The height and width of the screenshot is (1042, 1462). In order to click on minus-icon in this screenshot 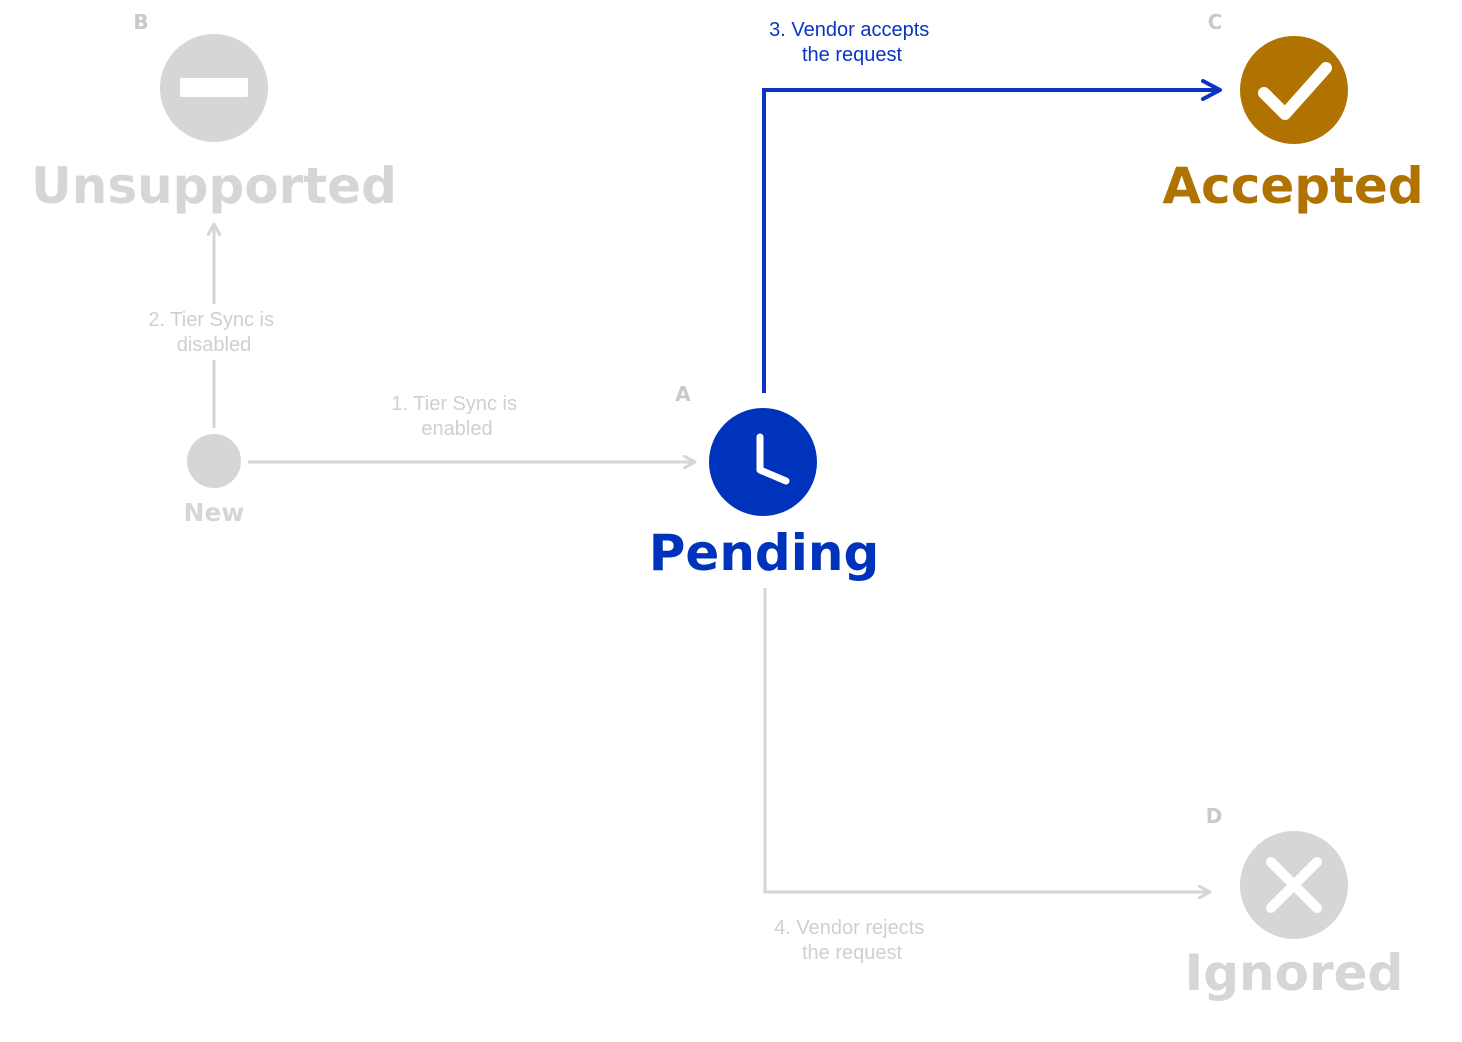, I will do `click(214, 88)`.